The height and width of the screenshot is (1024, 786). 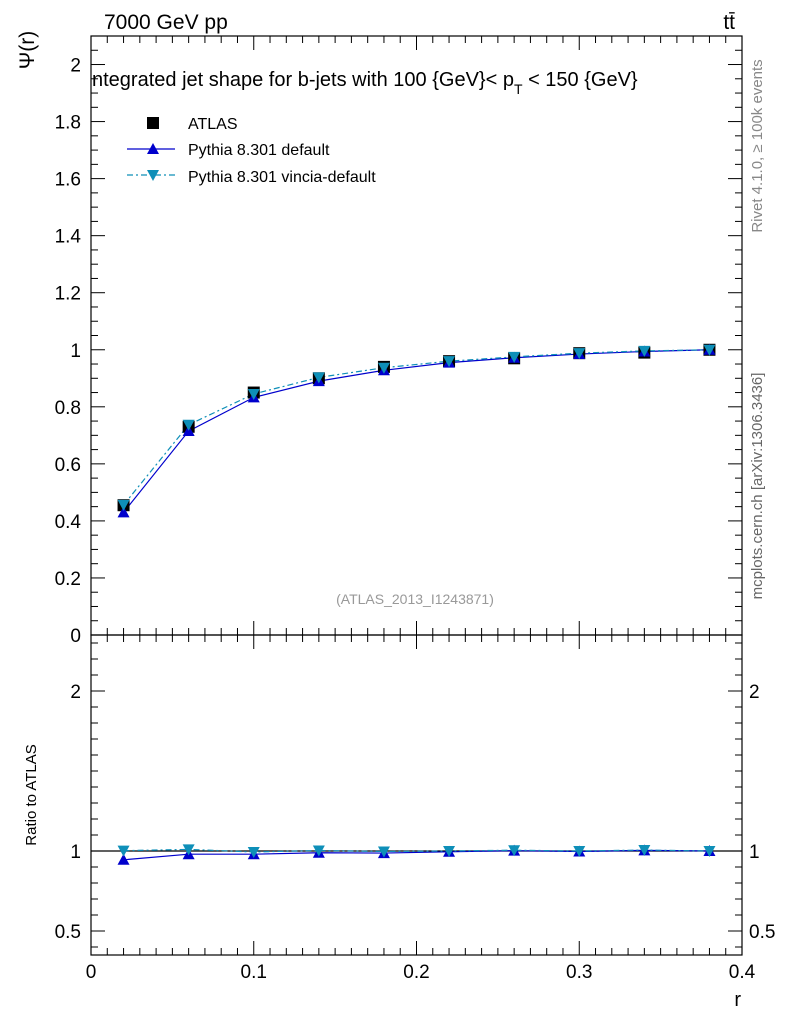 What do you see at coordinates (68, 123) in the screenshot?
I see `main-ytick-label: 1.8` at bounding box center [68, 123].